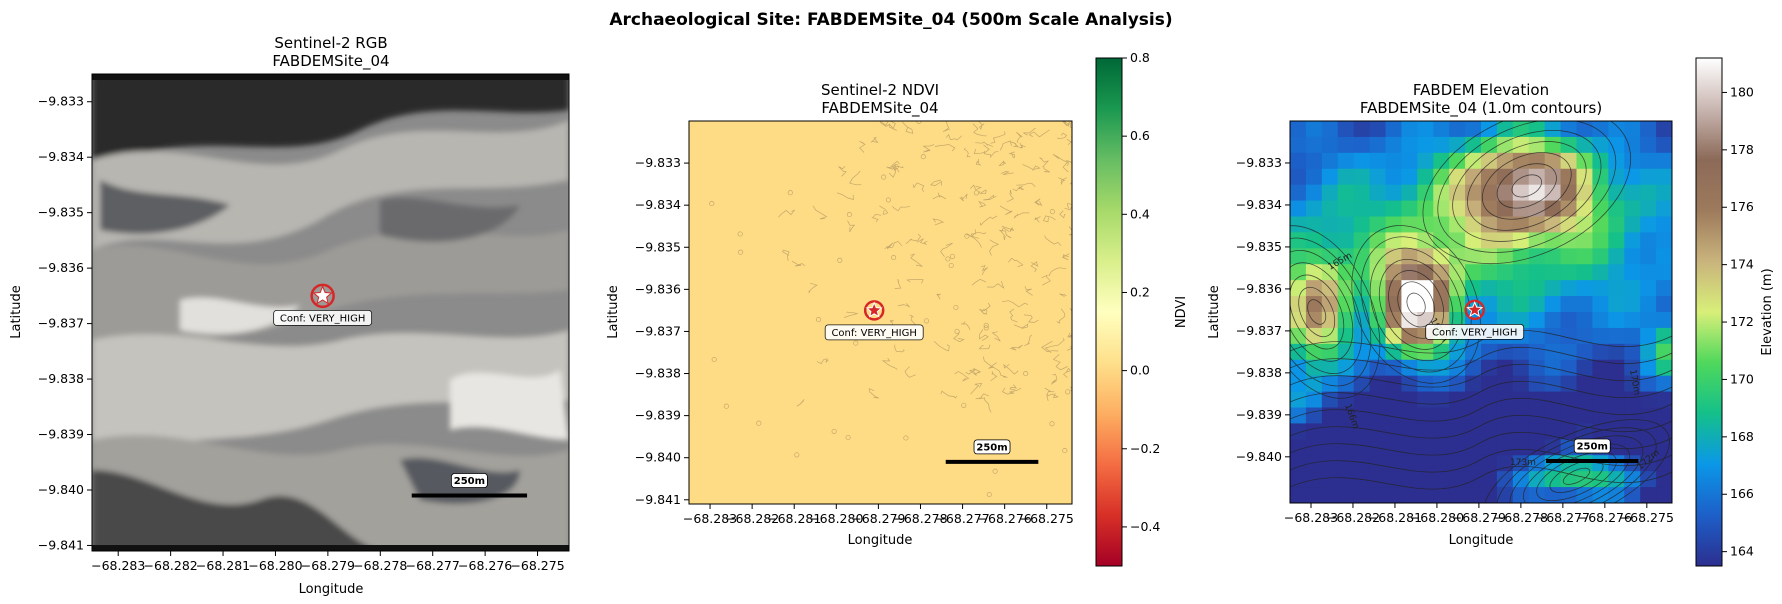  What do you see at coordinates (322, 296) in the screenshot?
I see `site-ring` at bounding box center [322, 296].